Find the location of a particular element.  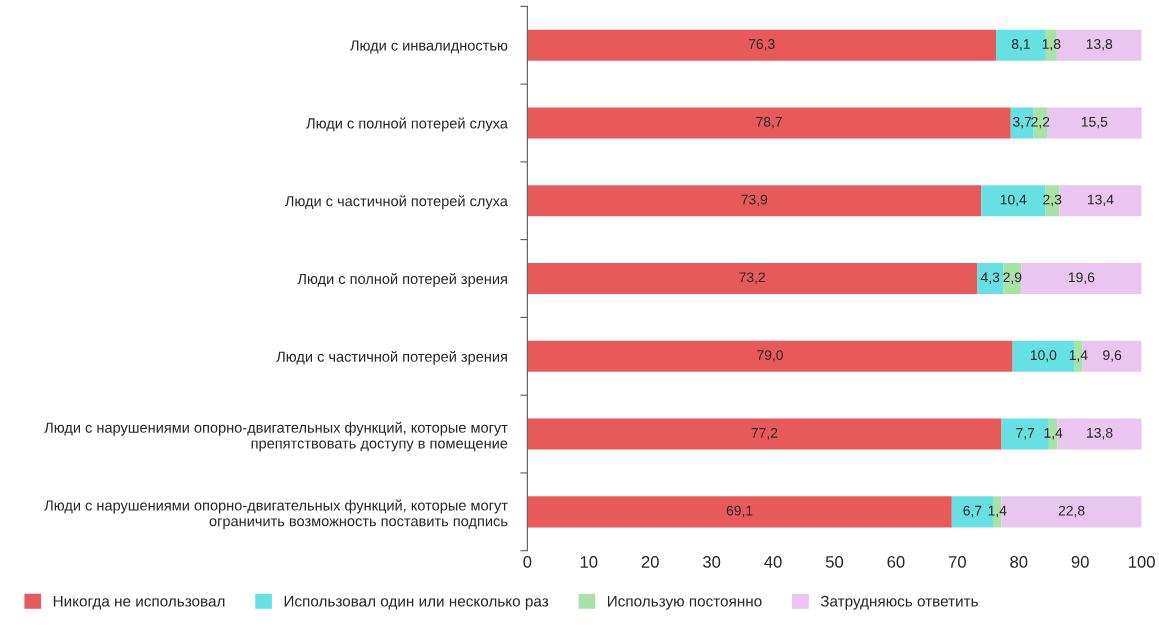

legend-label: Использую постоянно is located at coordinates (684, 602).